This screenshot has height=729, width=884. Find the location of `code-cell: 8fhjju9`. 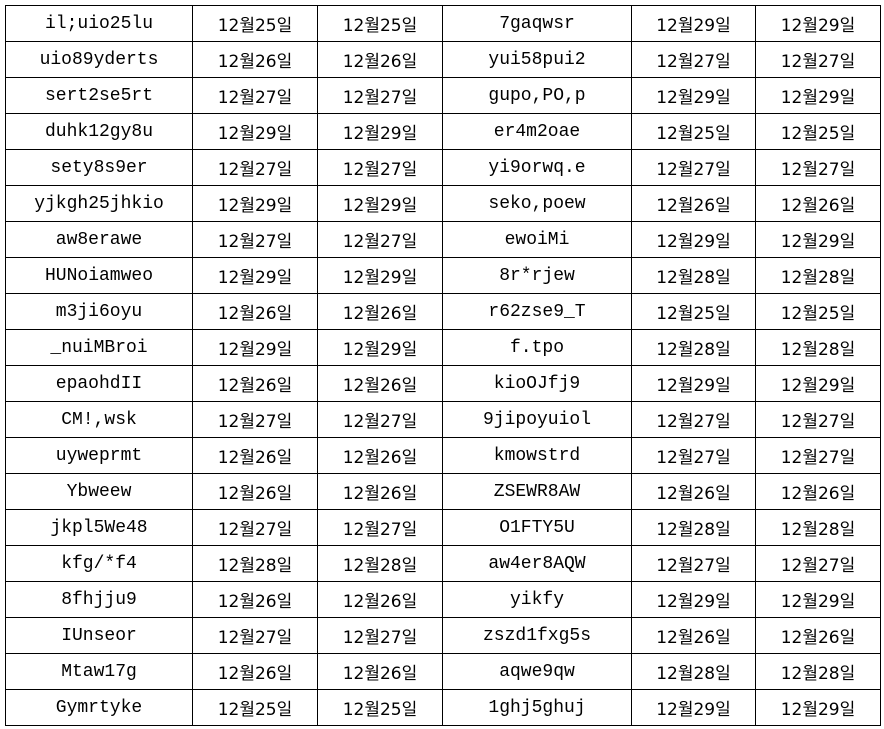

code-cell: 8fhjju9 is located at coordinates (99, 599).